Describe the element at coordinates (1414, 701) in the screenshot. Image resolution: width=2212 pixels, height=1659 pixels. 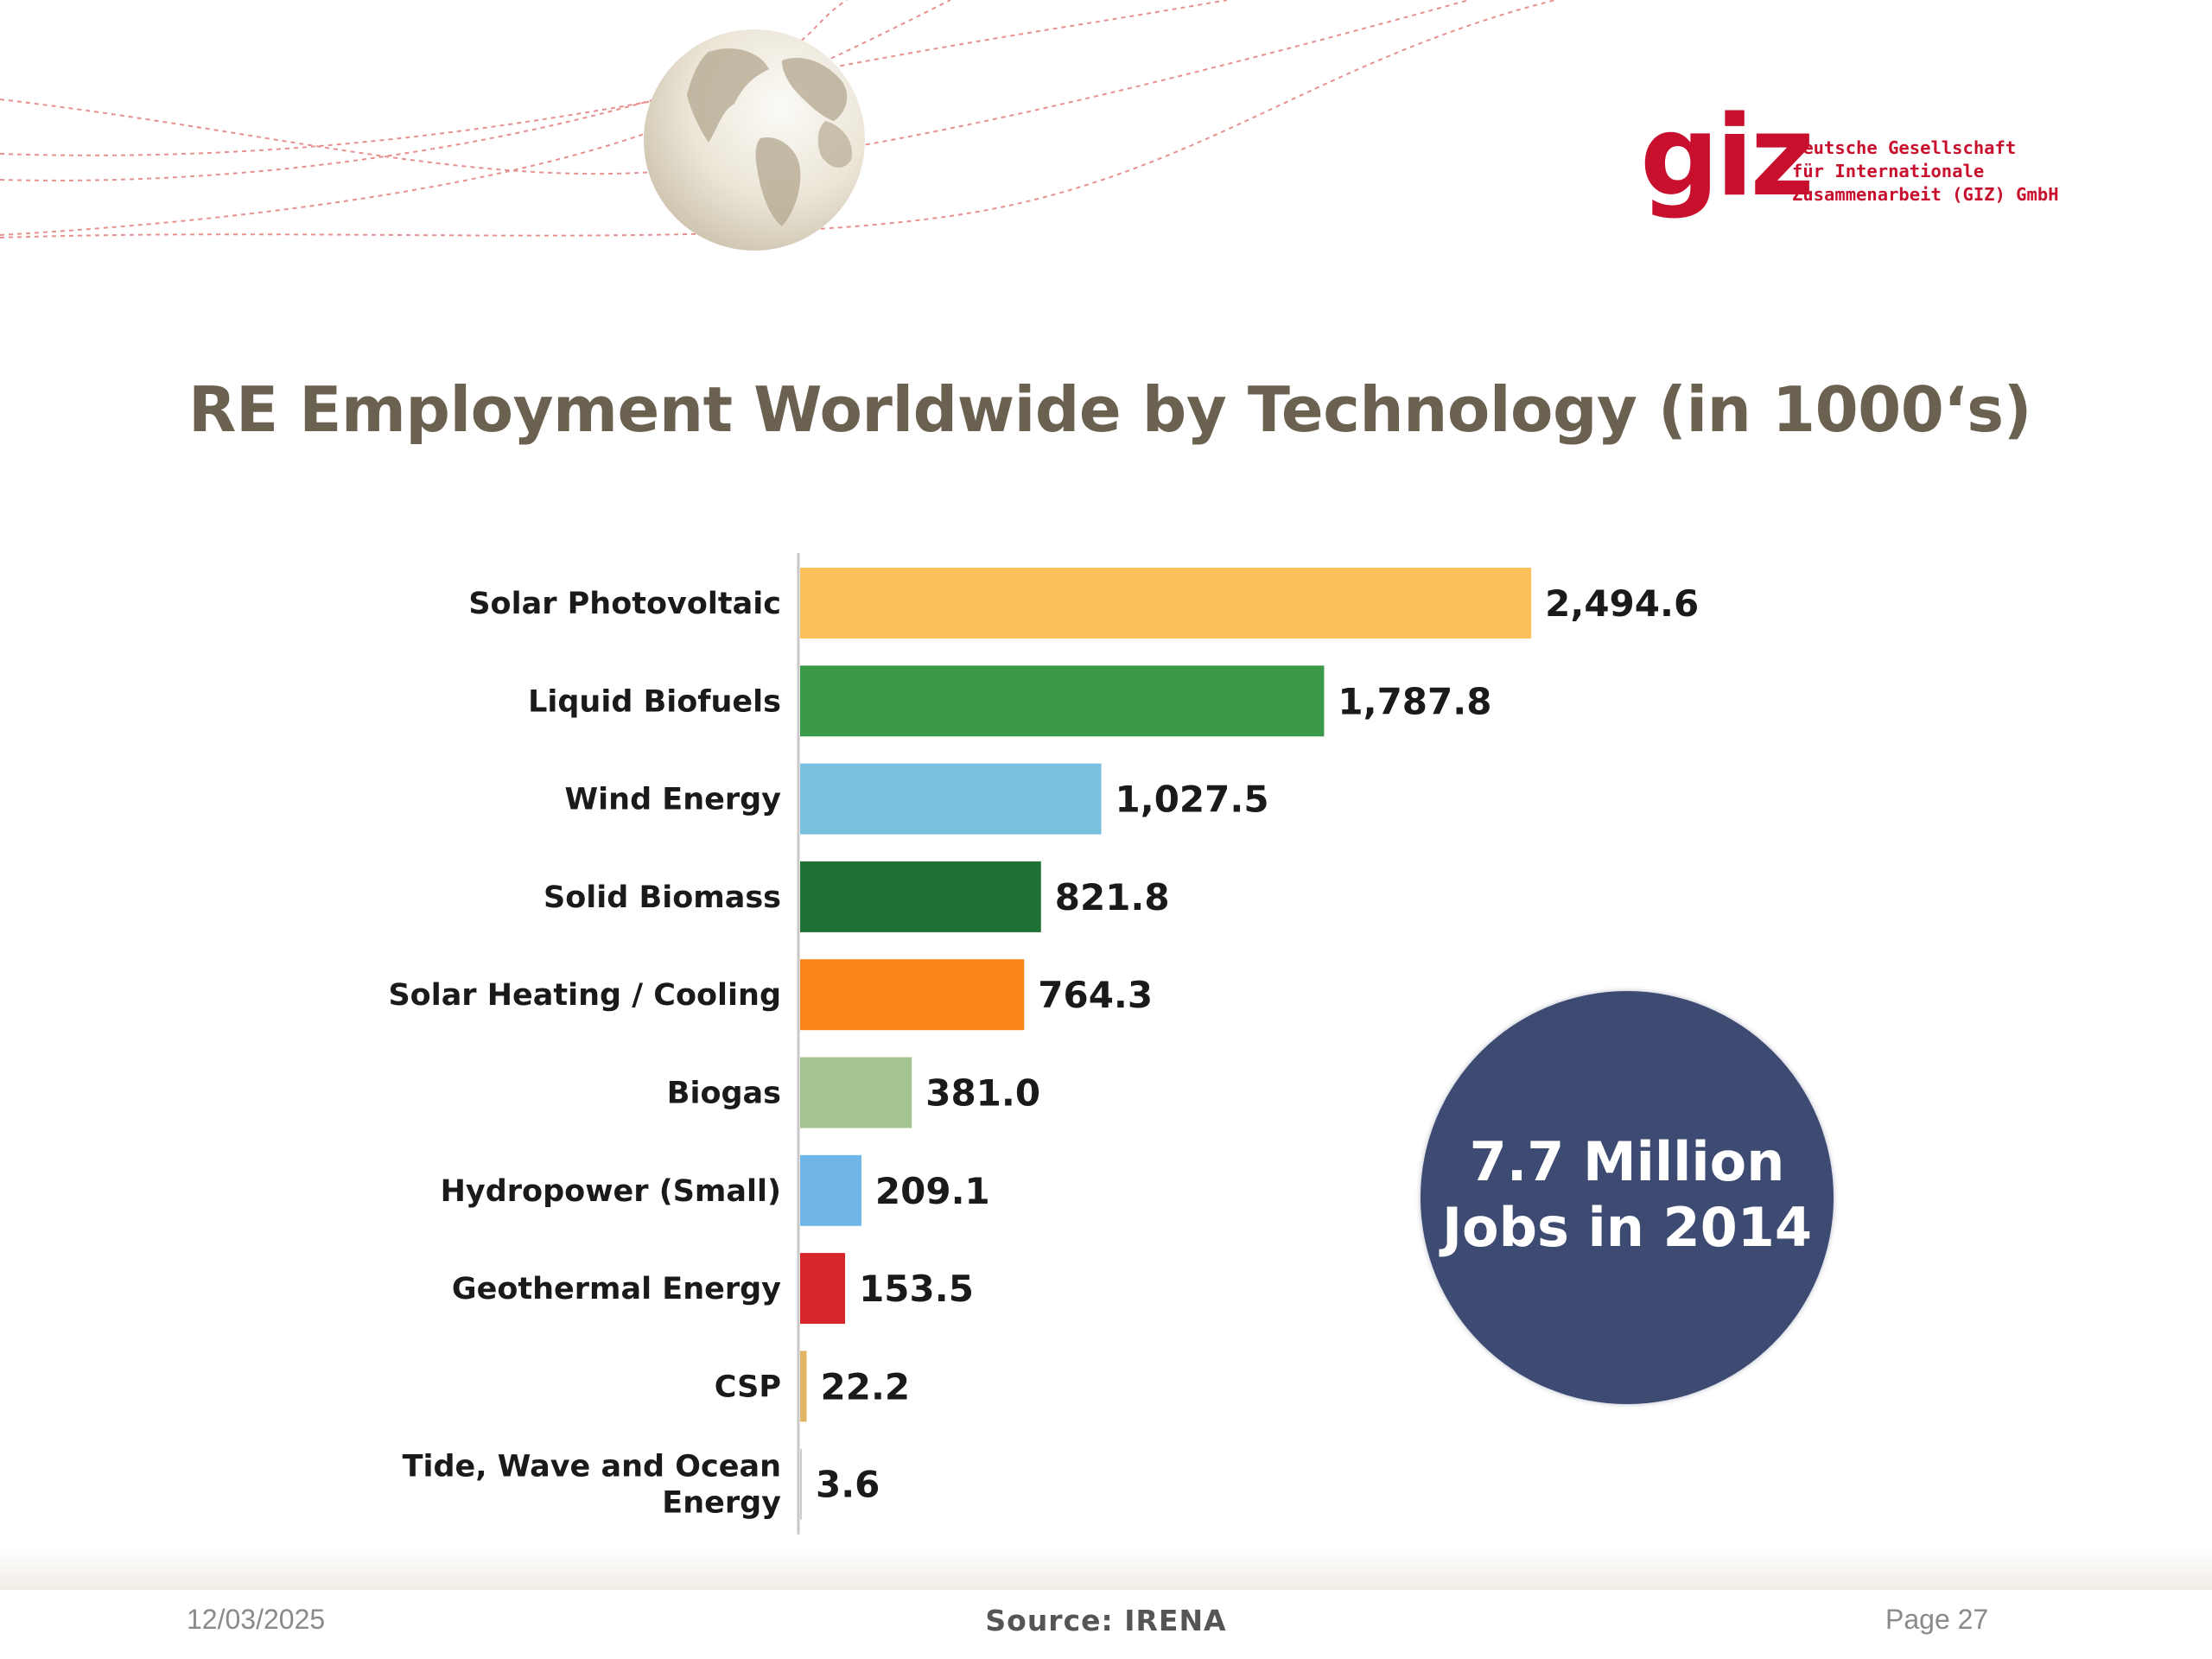
I see `value-label: 1,787.8` at that location.